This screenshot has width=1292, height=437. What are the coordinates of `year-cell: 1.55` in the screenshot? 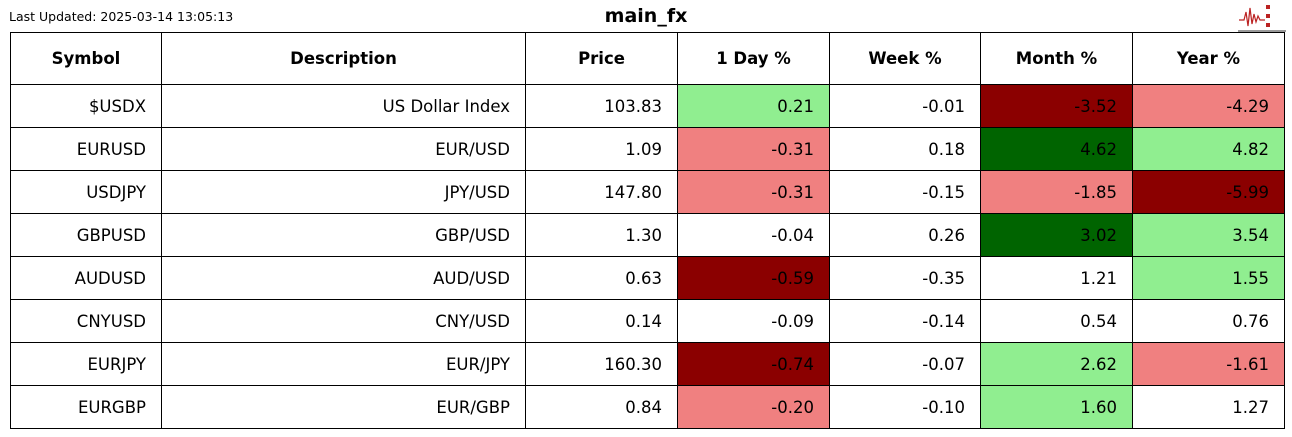 It's located at (1208, 278).